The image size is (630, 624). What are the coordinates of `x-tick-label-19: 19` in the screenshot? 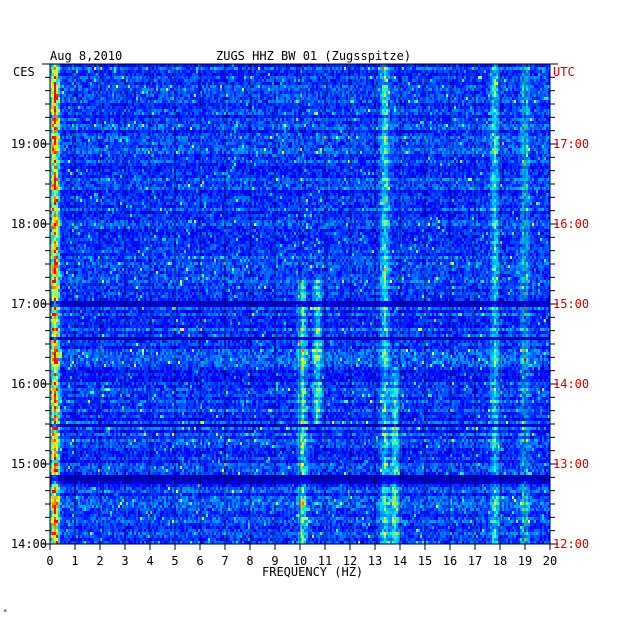 It's located at (525, 561).